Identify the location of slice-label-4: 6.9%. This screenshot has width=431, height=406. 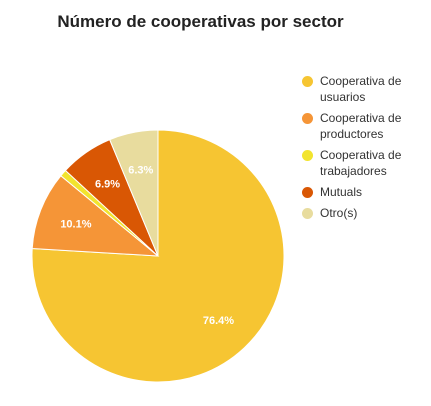
(107, 185).